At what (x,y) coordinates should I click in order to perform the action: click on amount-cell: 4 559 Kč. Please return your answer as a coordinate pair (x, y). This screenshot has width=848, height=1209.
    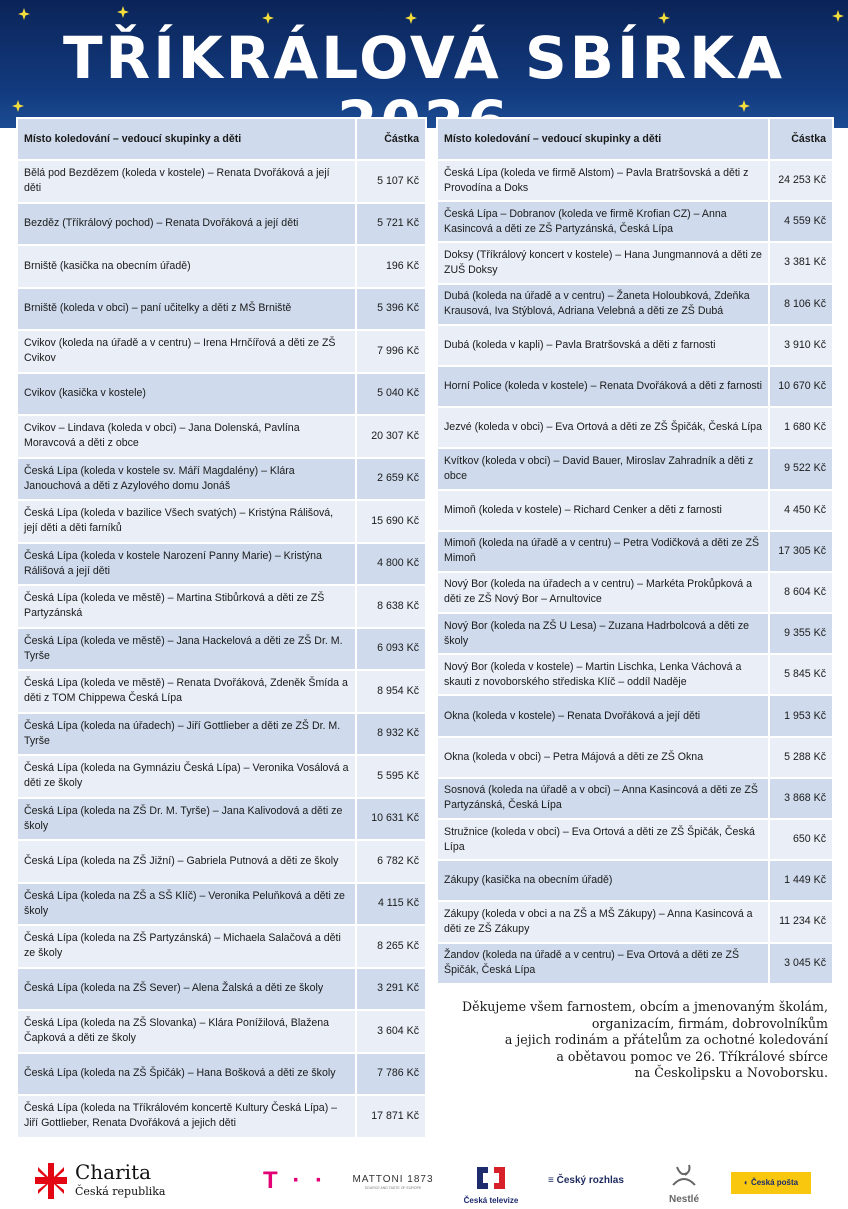
    Looking at the image, I should click on (801, 222).